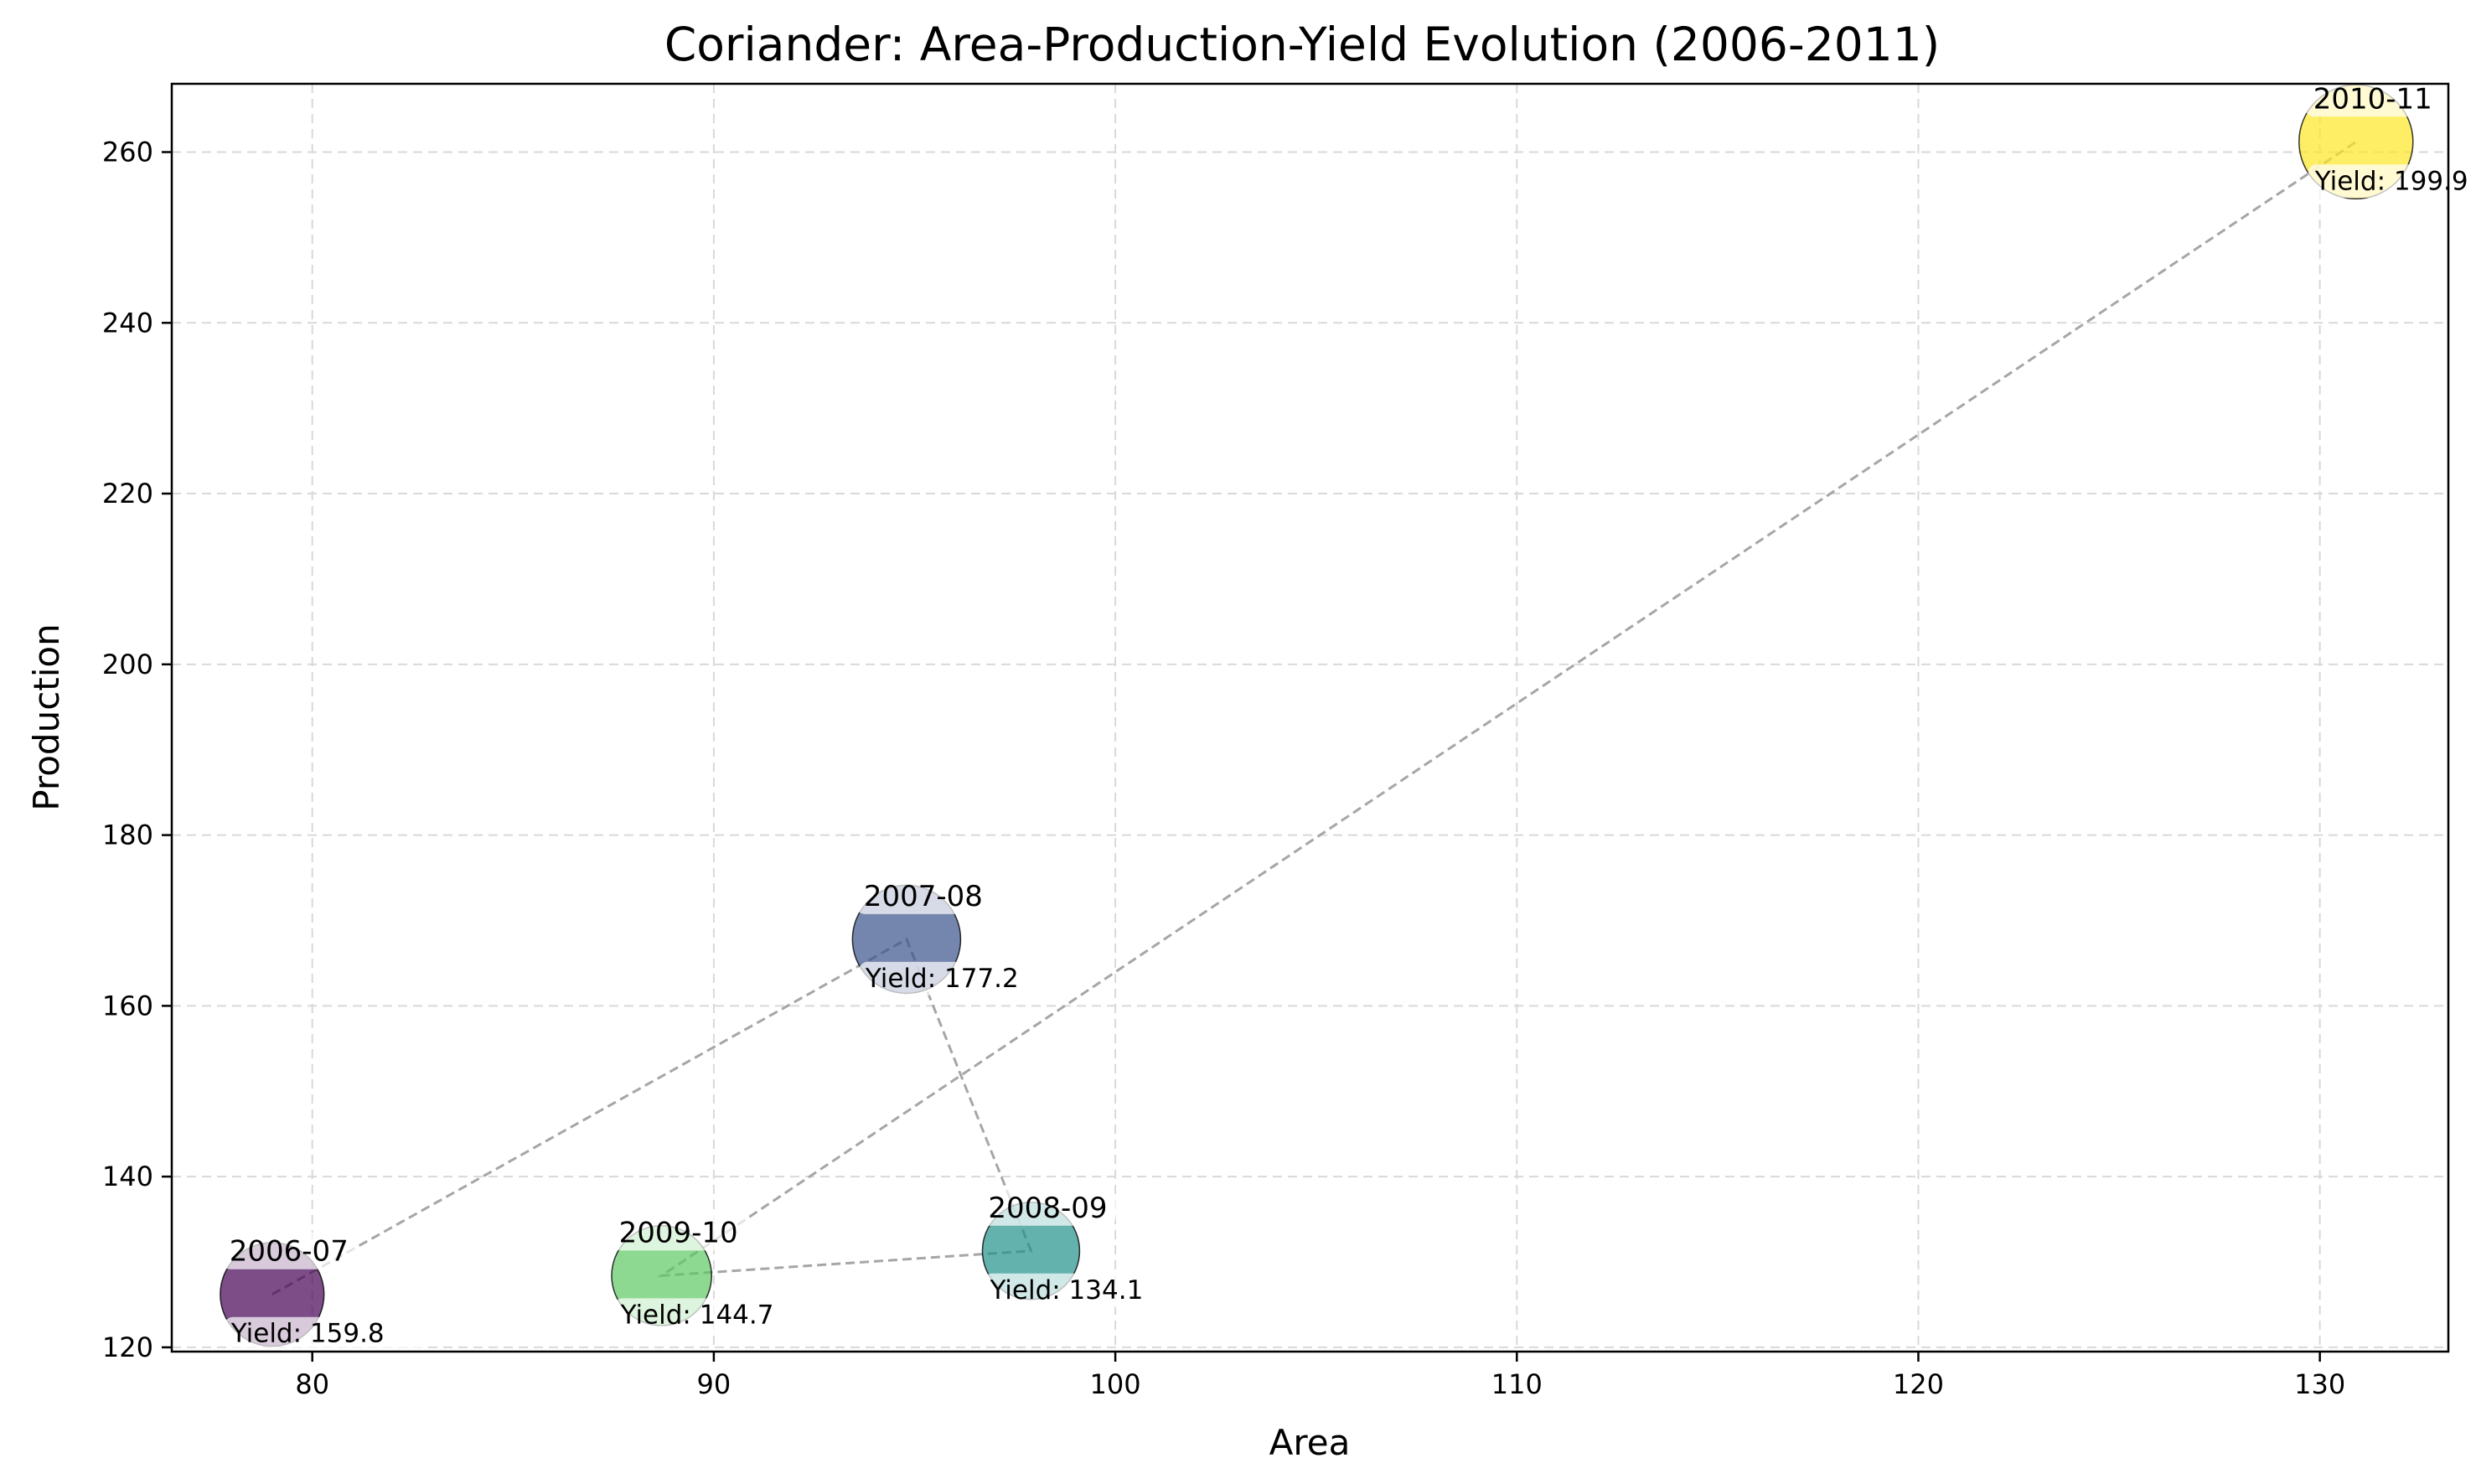  Describe the element at coordinates (137, 750) in the screenshot. I see `y-axis-ticks: 120 140 160 180 200 220 240 260` at that location.